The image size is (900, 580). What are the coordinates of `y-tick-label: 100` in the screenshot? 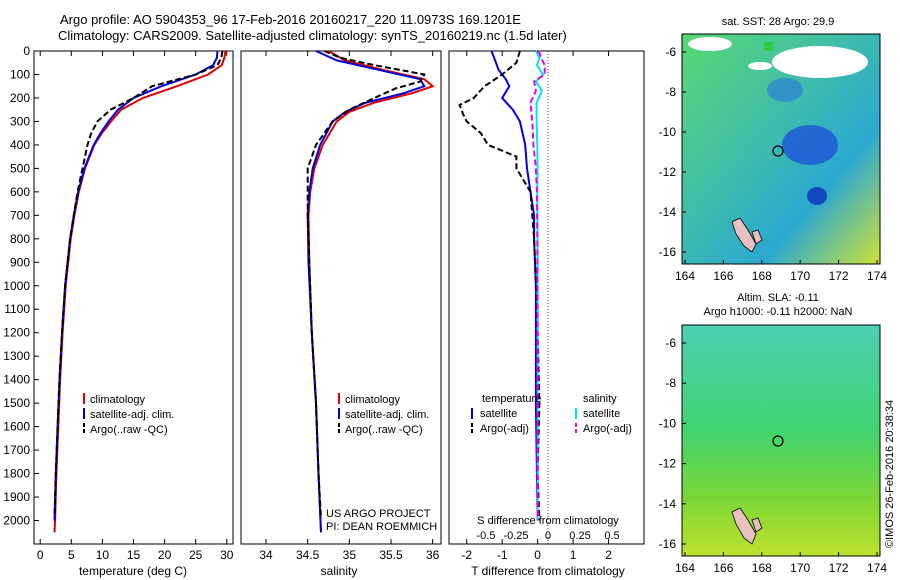 It's located at (20, 74).